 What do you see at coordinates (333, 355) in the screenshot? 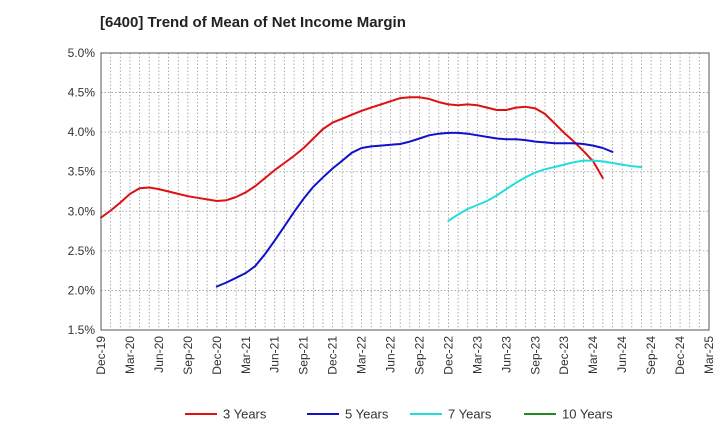
I see `x-tick-label: Dec-21` at bounding box center [333, 355].